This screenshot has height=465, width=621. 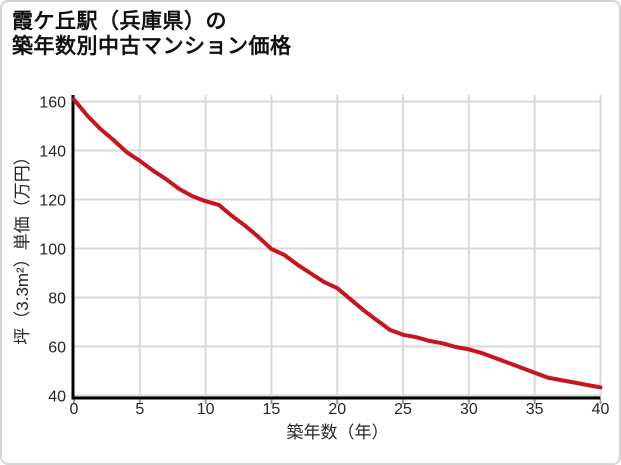 What do you see at coordinates (52, 152) in the screenshot?
I see `y-tick-label: 140` at bounding box center [52, 152].